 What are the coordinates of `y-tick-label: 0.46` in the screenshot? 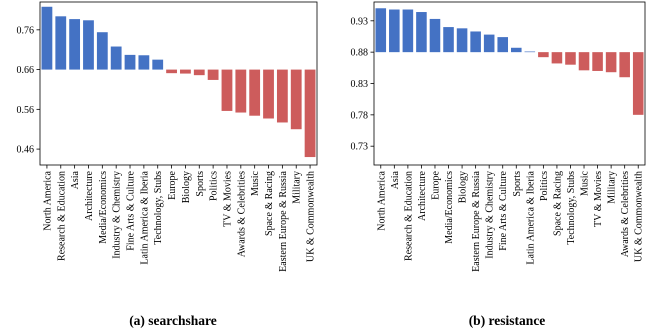 It's located at (26, 150).